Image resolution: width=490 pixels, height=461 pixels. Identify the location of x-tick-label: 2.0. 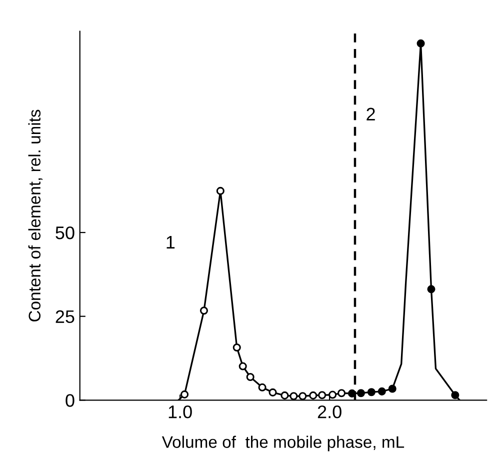
(330, 411).